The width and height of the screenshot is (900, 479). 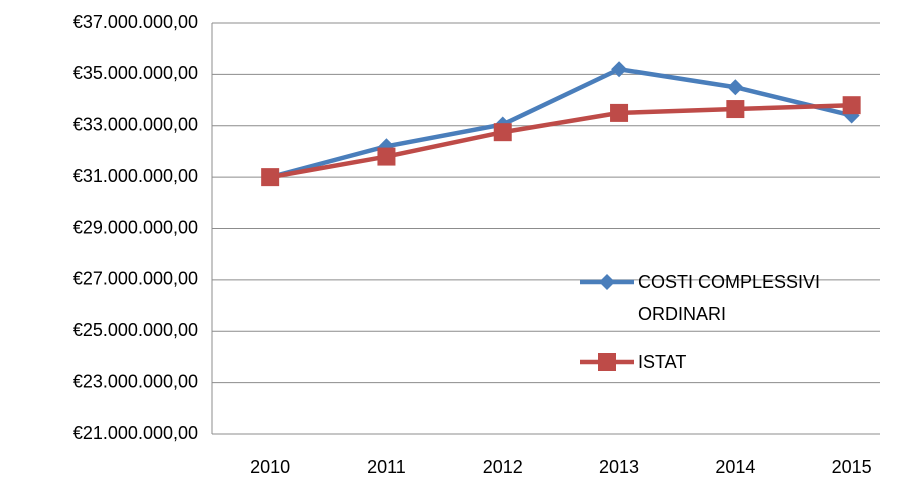 I want to click on y-tick-label: €25.000.000,00, so click(x=135, y=330).